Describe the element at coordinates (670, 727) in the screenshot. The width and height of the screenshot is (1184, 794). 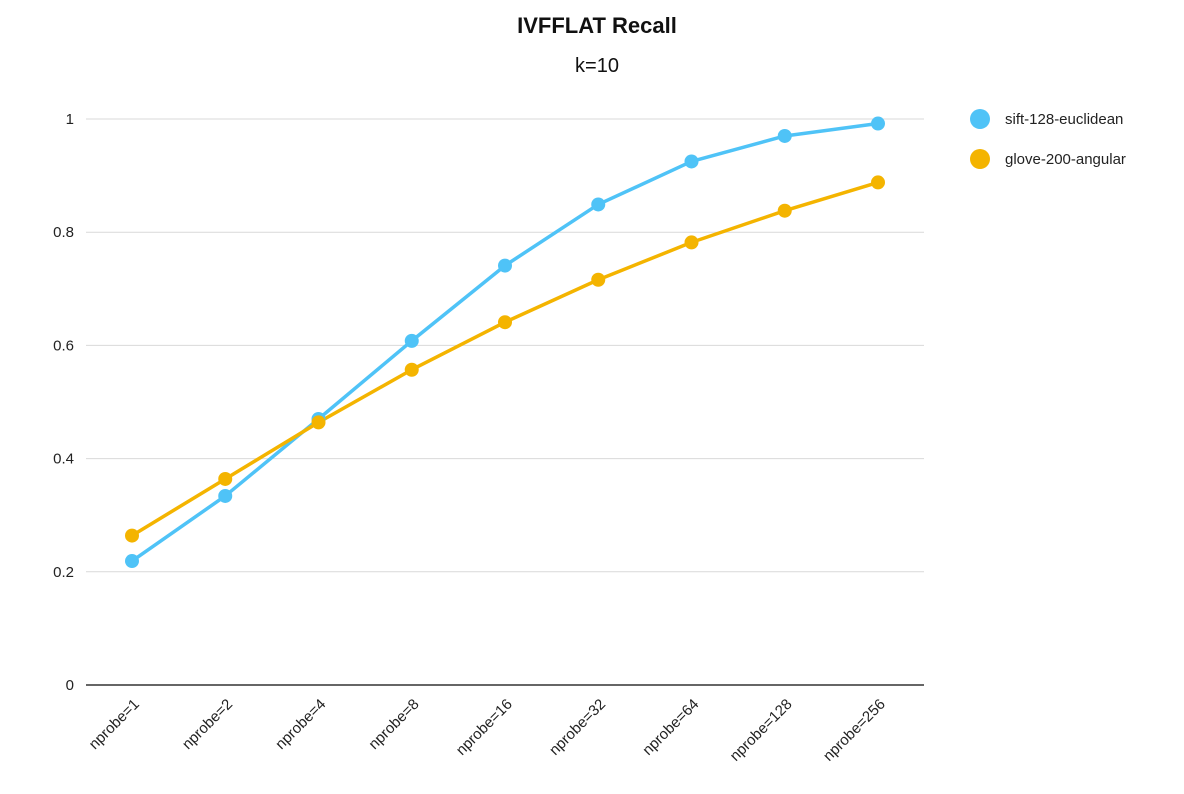
I see `x-tick-label: nprobe=64` at that location.